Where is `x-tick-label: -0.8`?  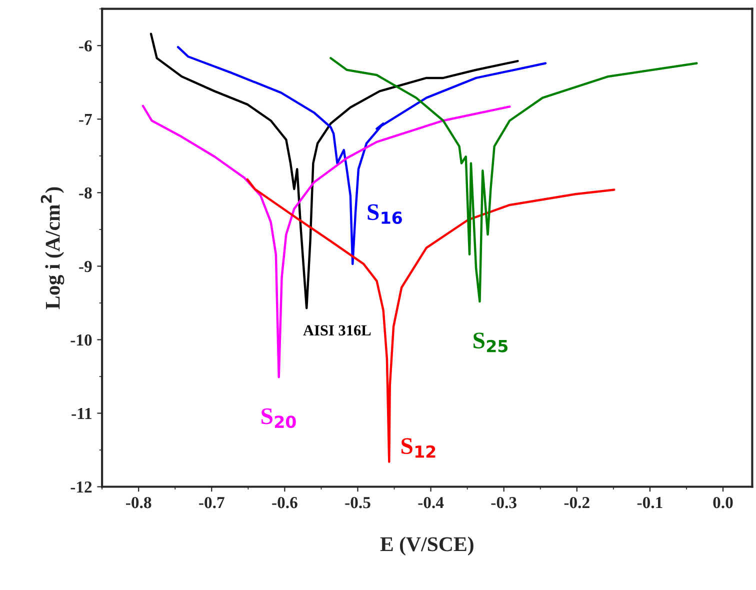
x-tick-label: -0.8 is located at coordinates (139, 502).